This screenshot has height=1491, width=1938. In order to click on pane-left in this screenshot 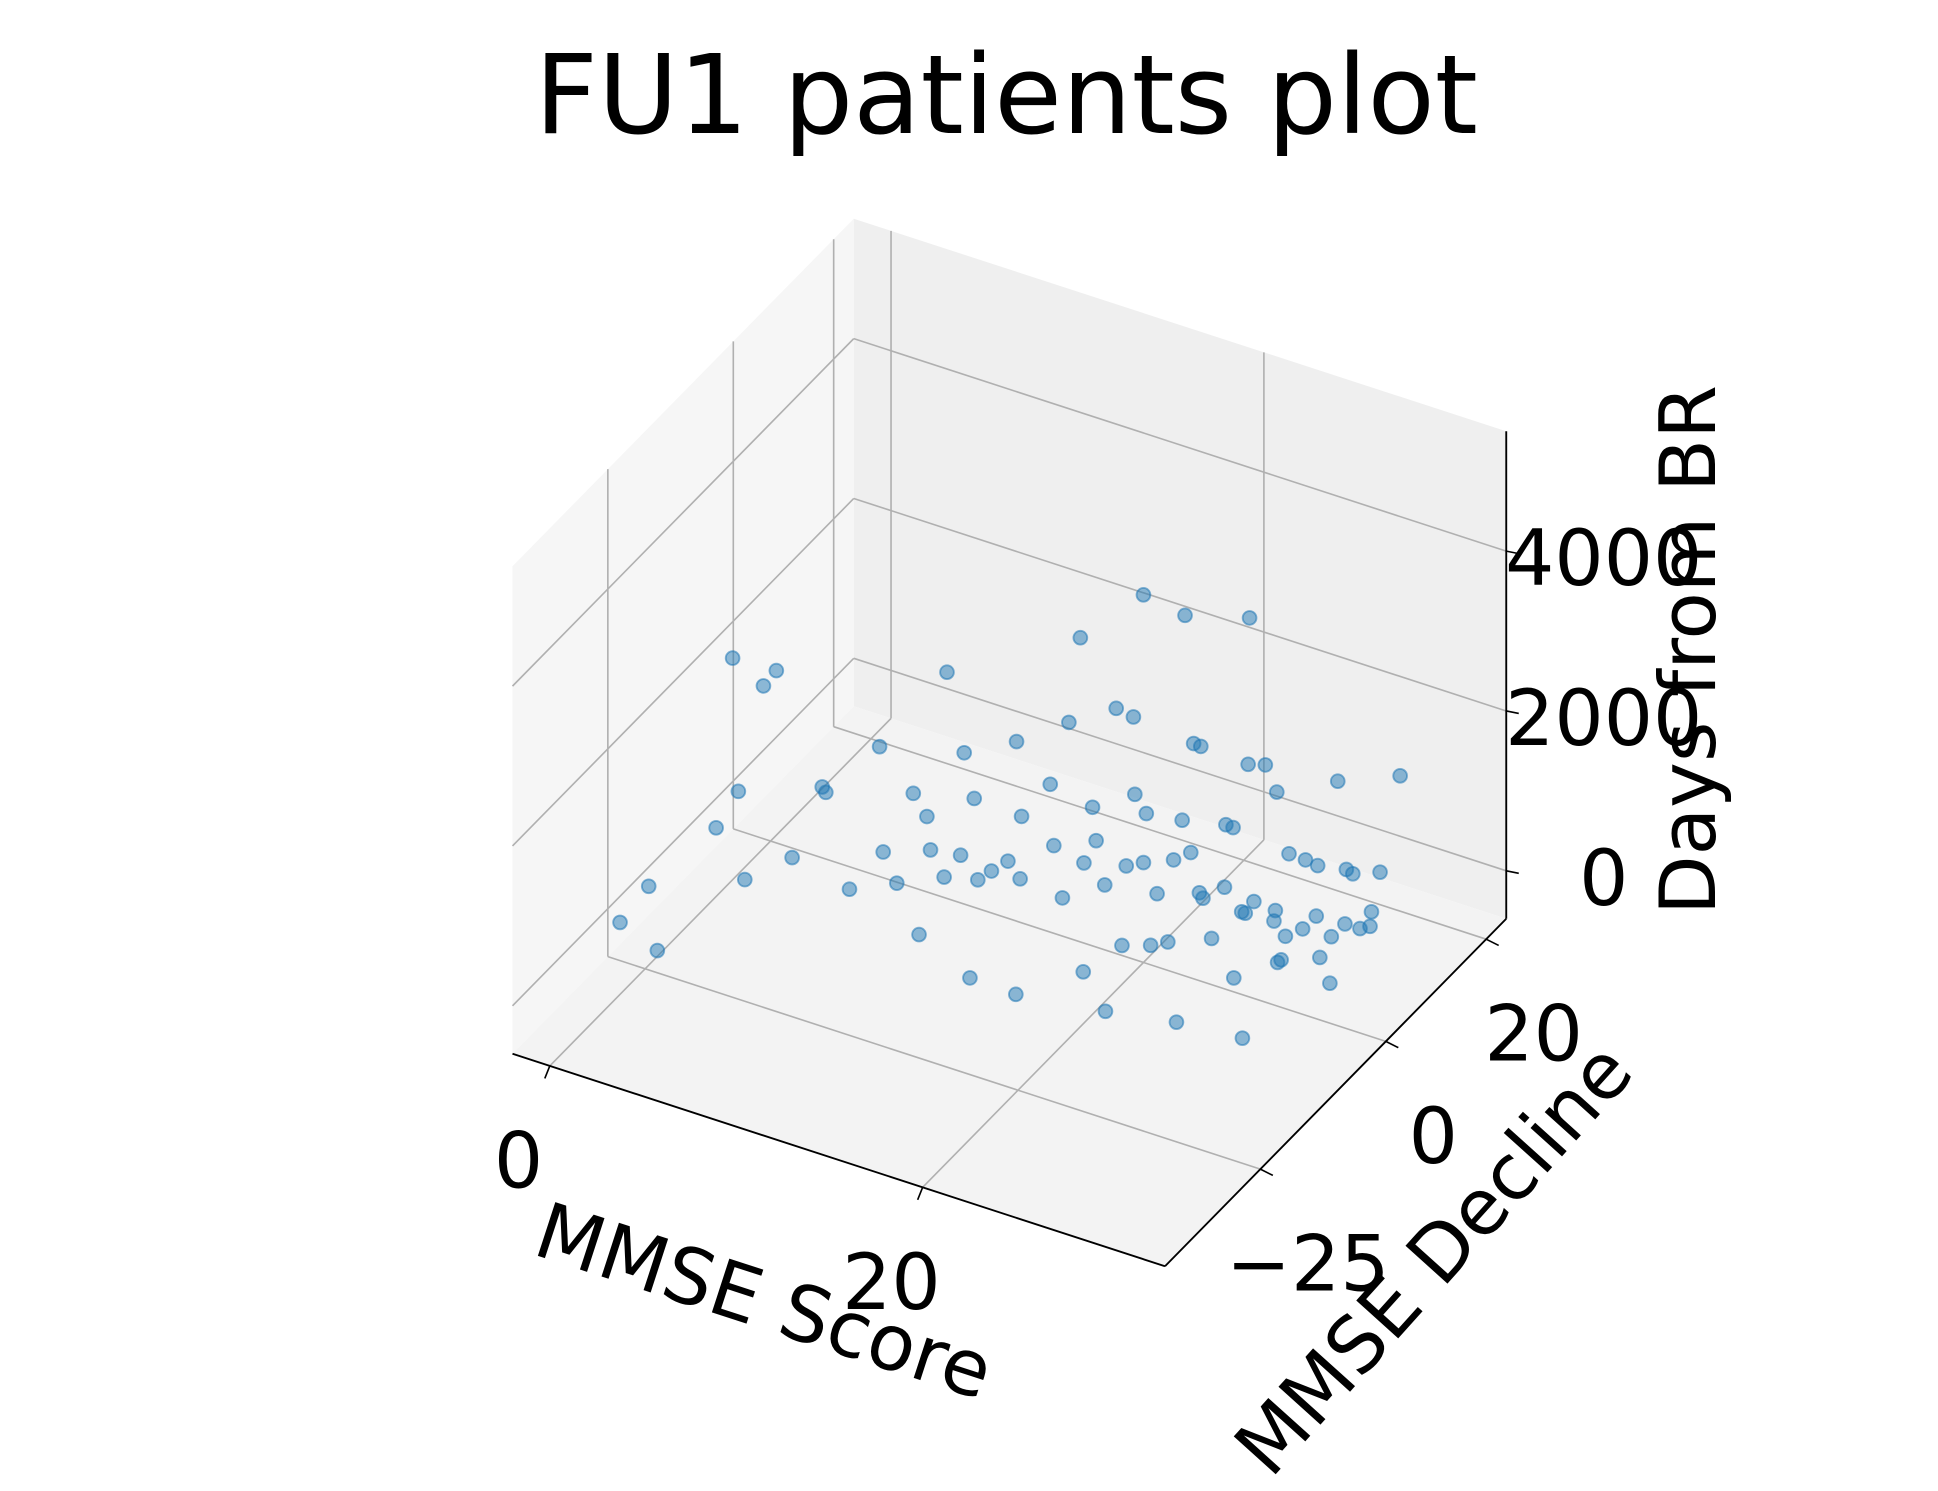, I will do `click(683, 636)`.